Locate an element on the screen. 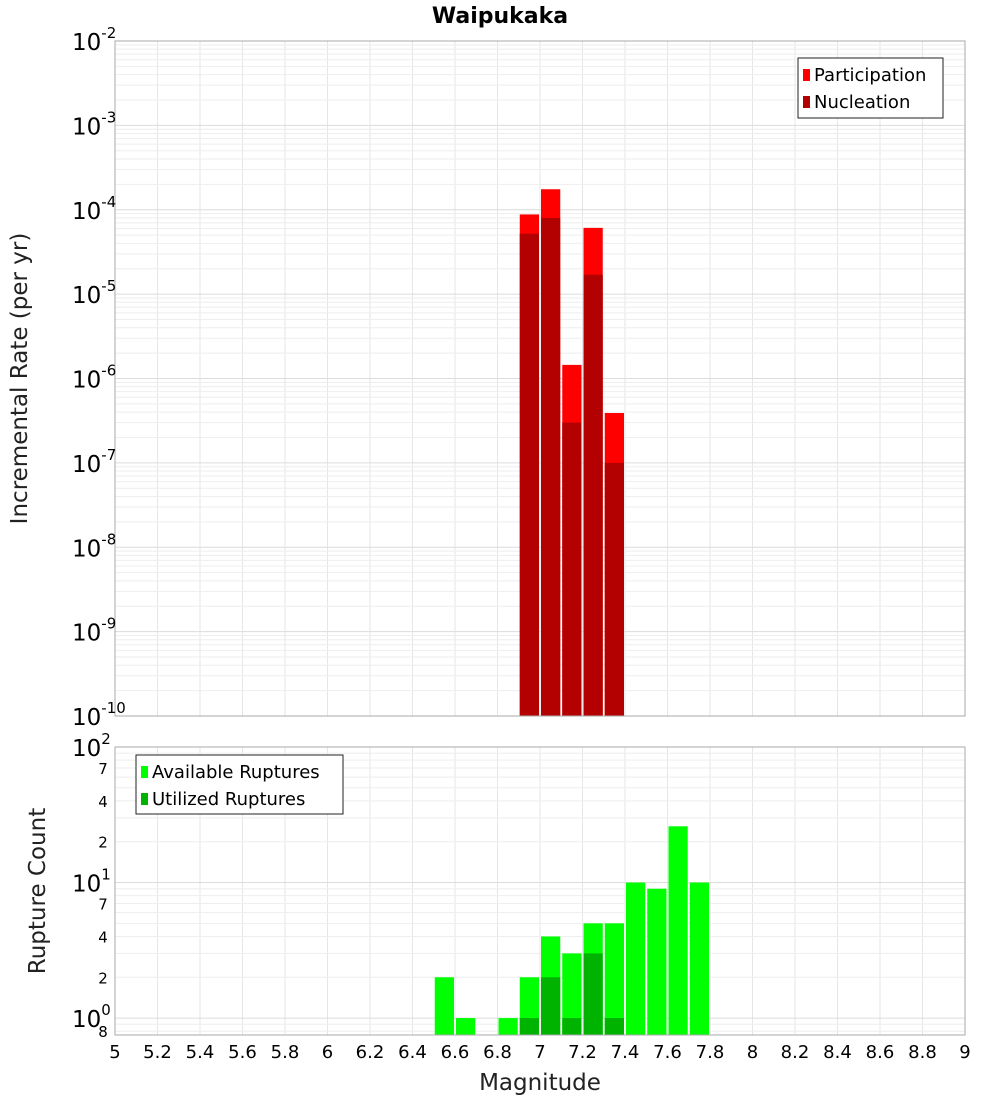 This screenshot has width=1000, height=1100. x-tick-label: 7 is located at coordinates (539, 1052).